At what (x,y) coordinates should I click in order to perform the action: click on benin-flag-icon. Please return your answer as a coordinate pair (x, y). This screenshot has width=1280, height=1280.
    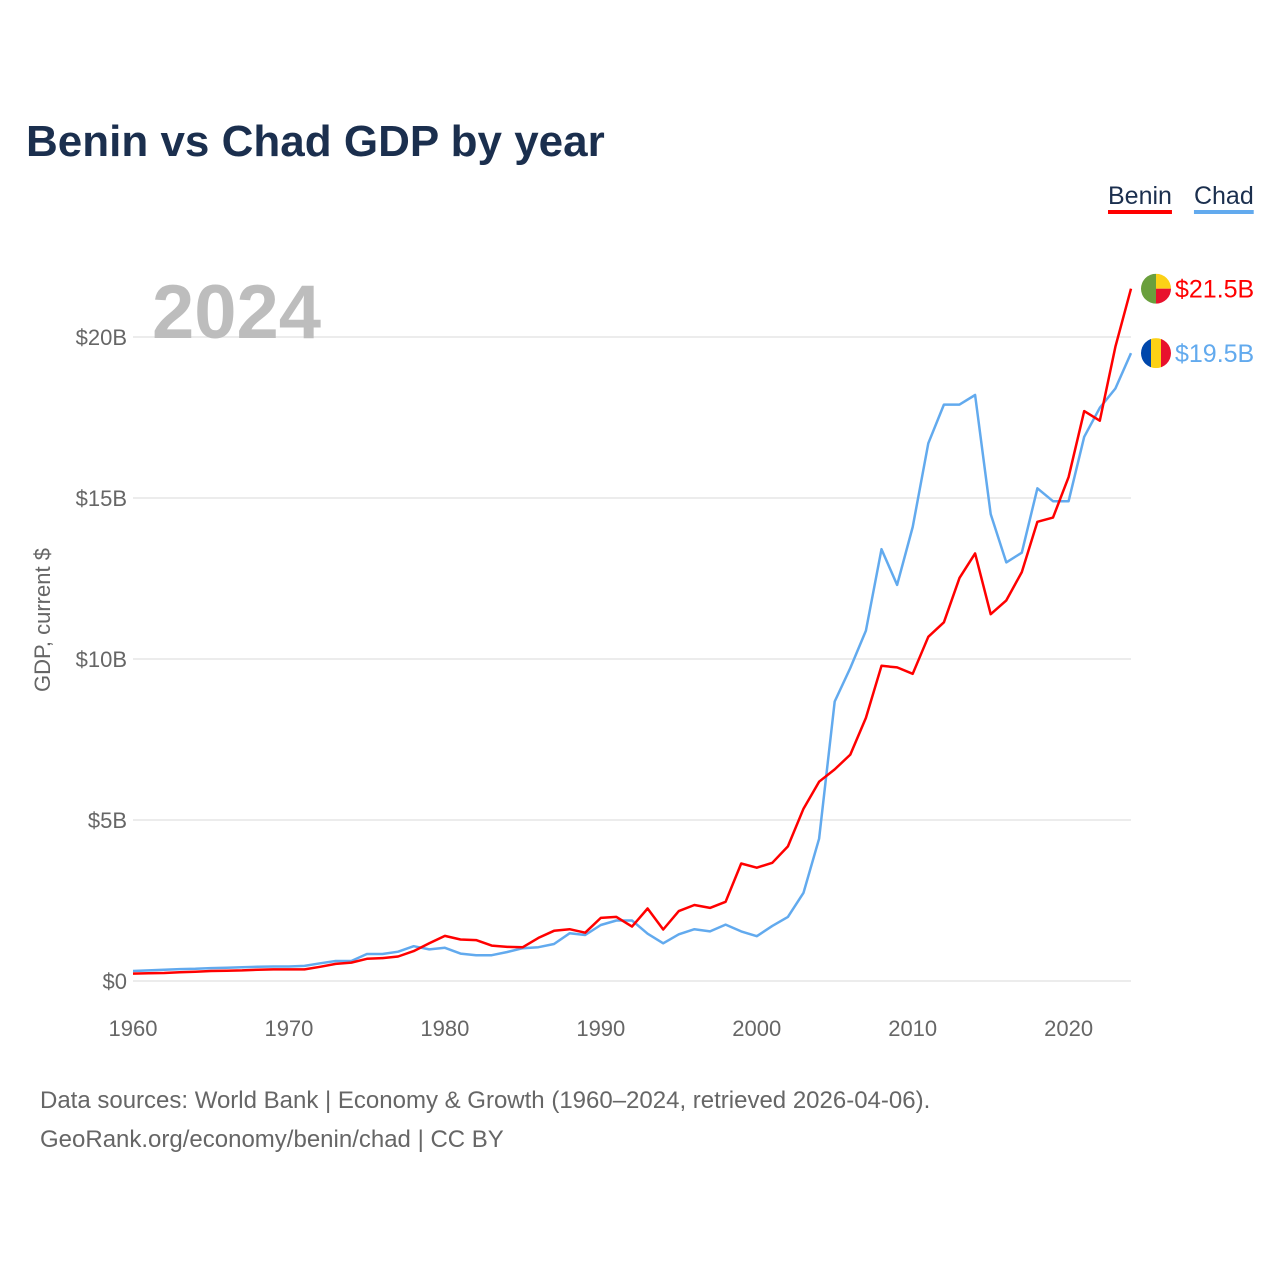
    Looking at the image, I should click on (1156, 288).